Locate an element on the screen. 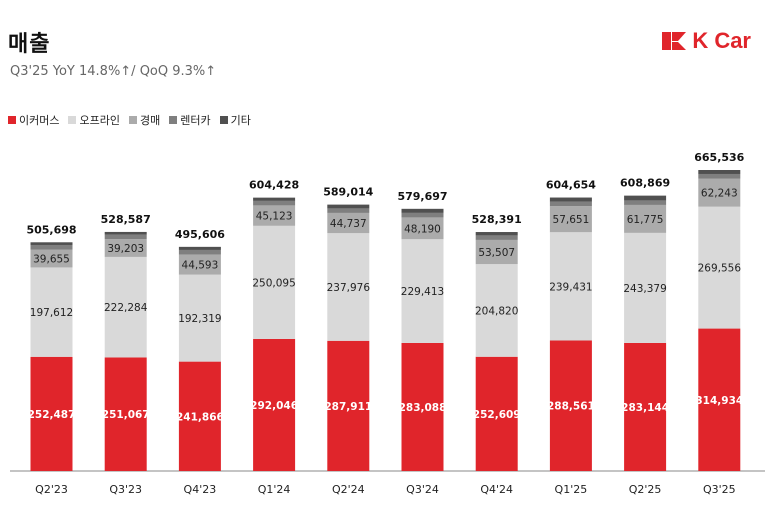 This screenshot has height=509, width=773. label-total-1: 528,587 is located at coordinates (126, 219).